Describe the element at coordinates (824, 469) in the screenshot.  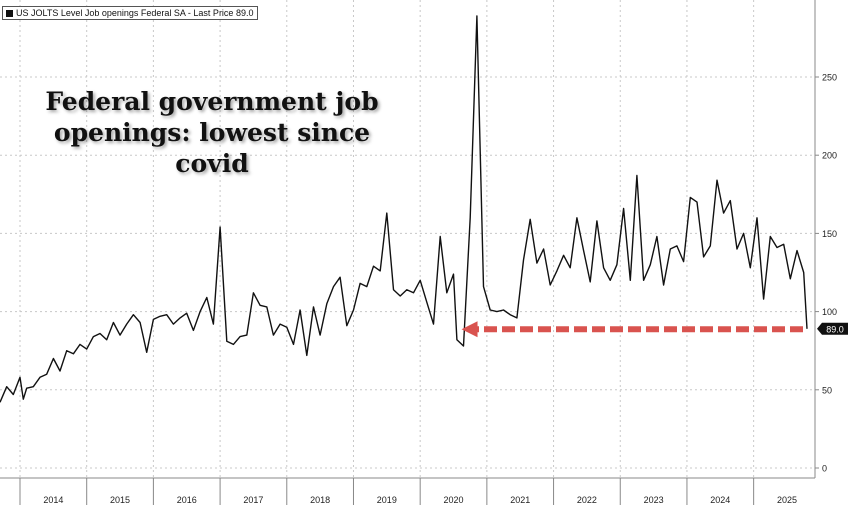
I see `y-tick-label: 0` at that location.